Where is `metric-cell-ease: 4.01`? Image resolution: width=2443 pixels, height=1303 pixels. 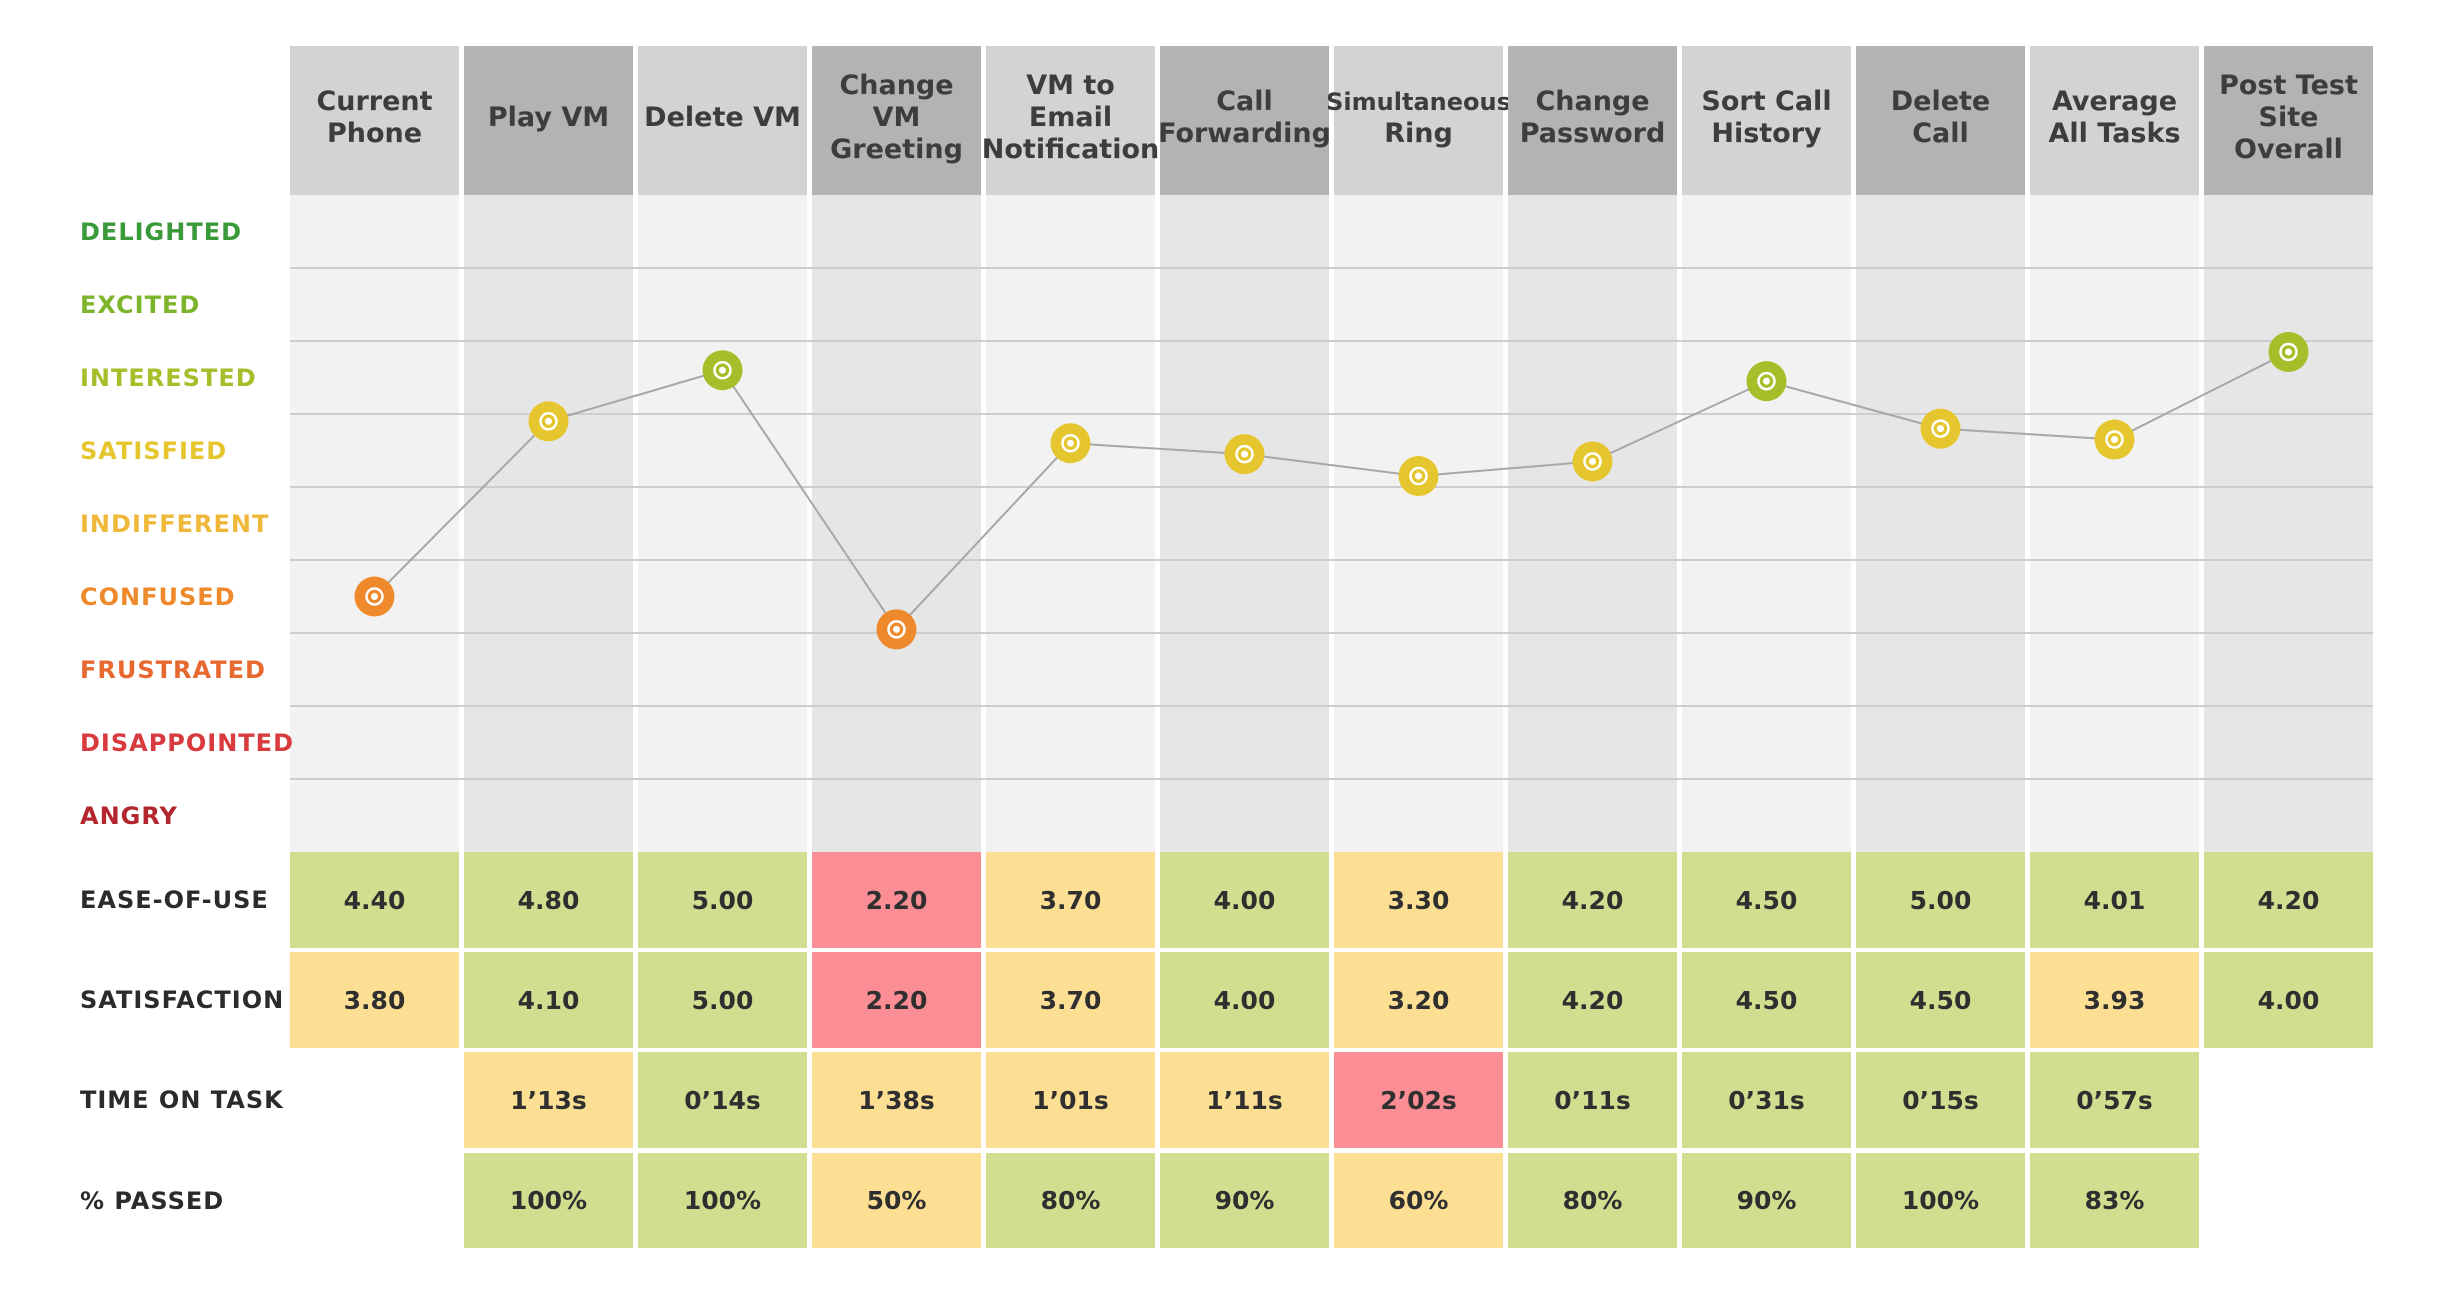 metric-cell-ease: 4.01 is located at coordinates (2114, 900).